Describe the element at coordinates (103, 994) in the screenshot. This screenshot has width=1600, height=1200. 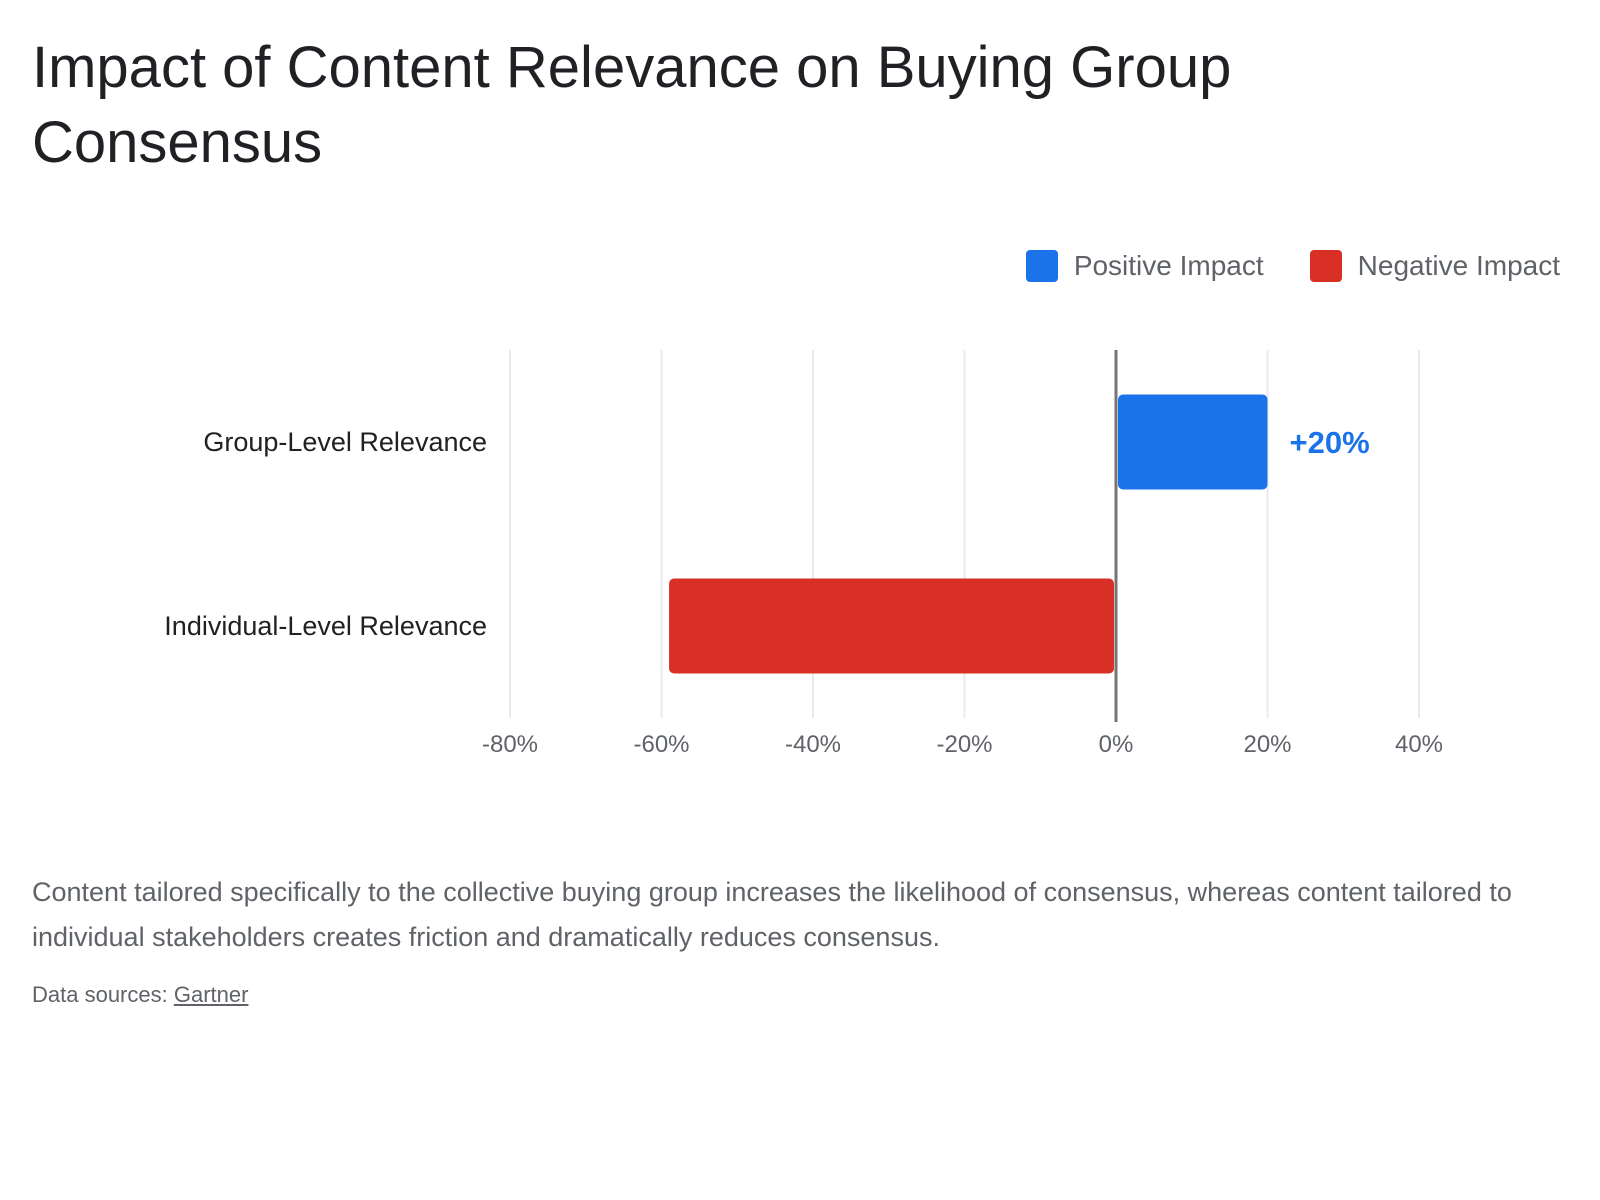
I see `data-source-prefix: Data sources:` at that location.